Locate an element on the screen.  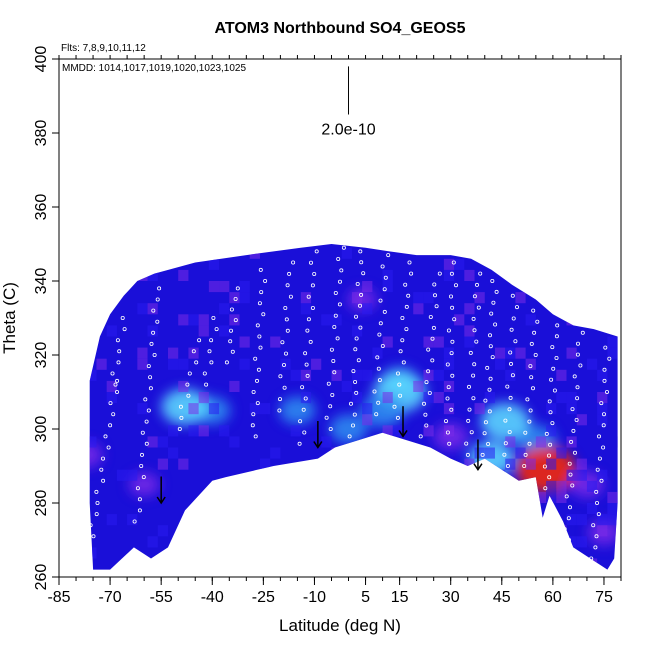
x-tick-label: 15 is located at coordinates (400, 597).